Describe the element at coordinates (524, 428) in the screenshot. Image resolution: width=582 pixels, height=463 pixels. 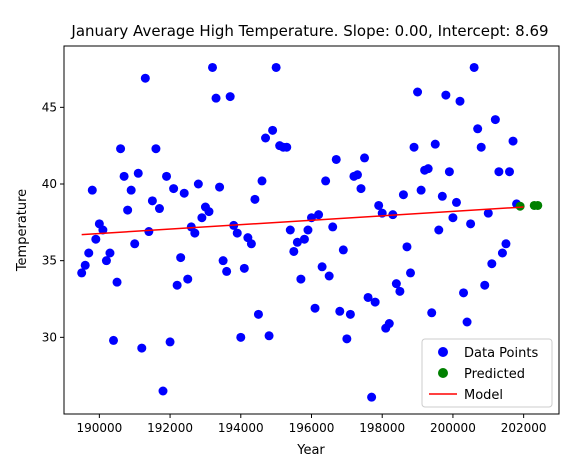
I see `x-tick-label: 202000` at that location.